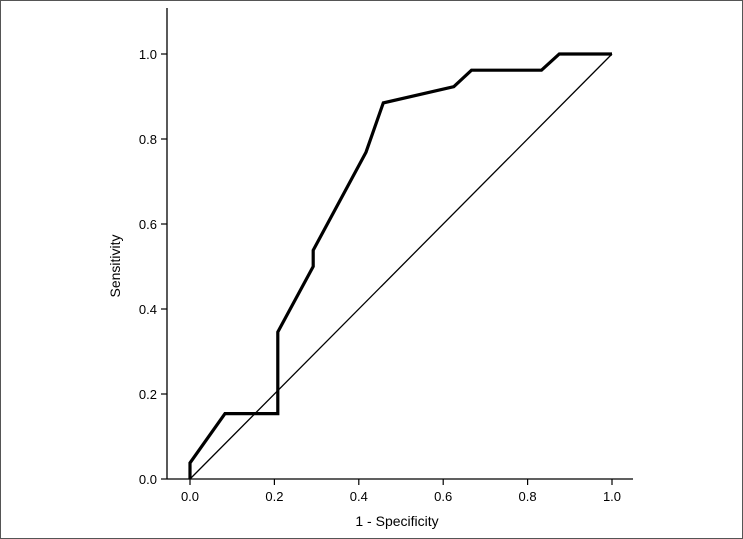 The height and width of the screenshot is (539, 743). Describe the element at coordinates (443, 496) in the screenshot. I see `x-tick-label: 0.6` at that location.